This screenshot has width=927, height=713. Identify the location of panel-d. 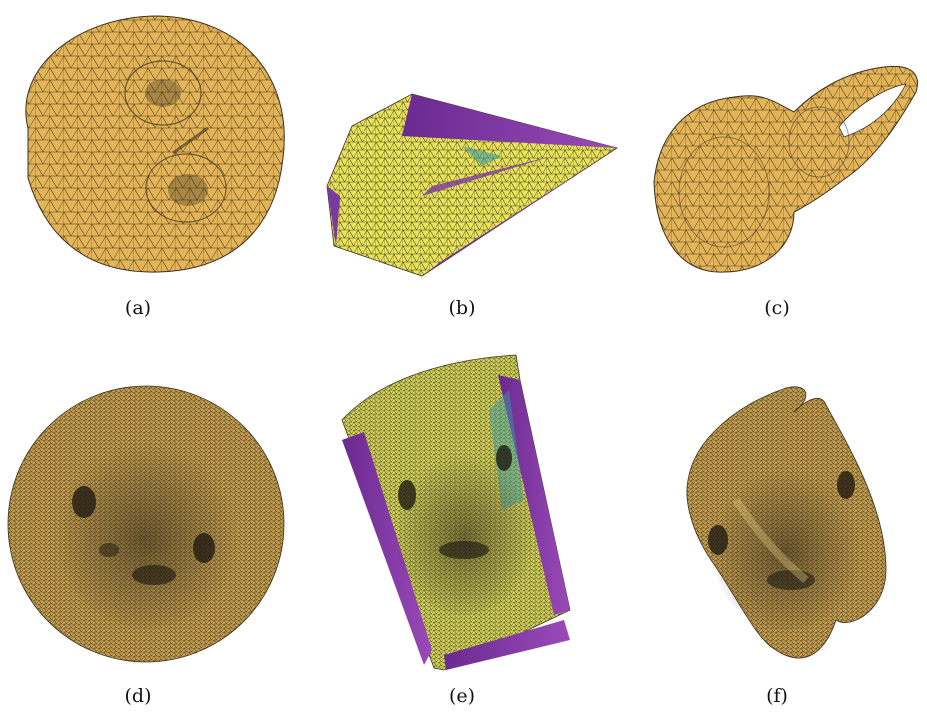
(146, 525).